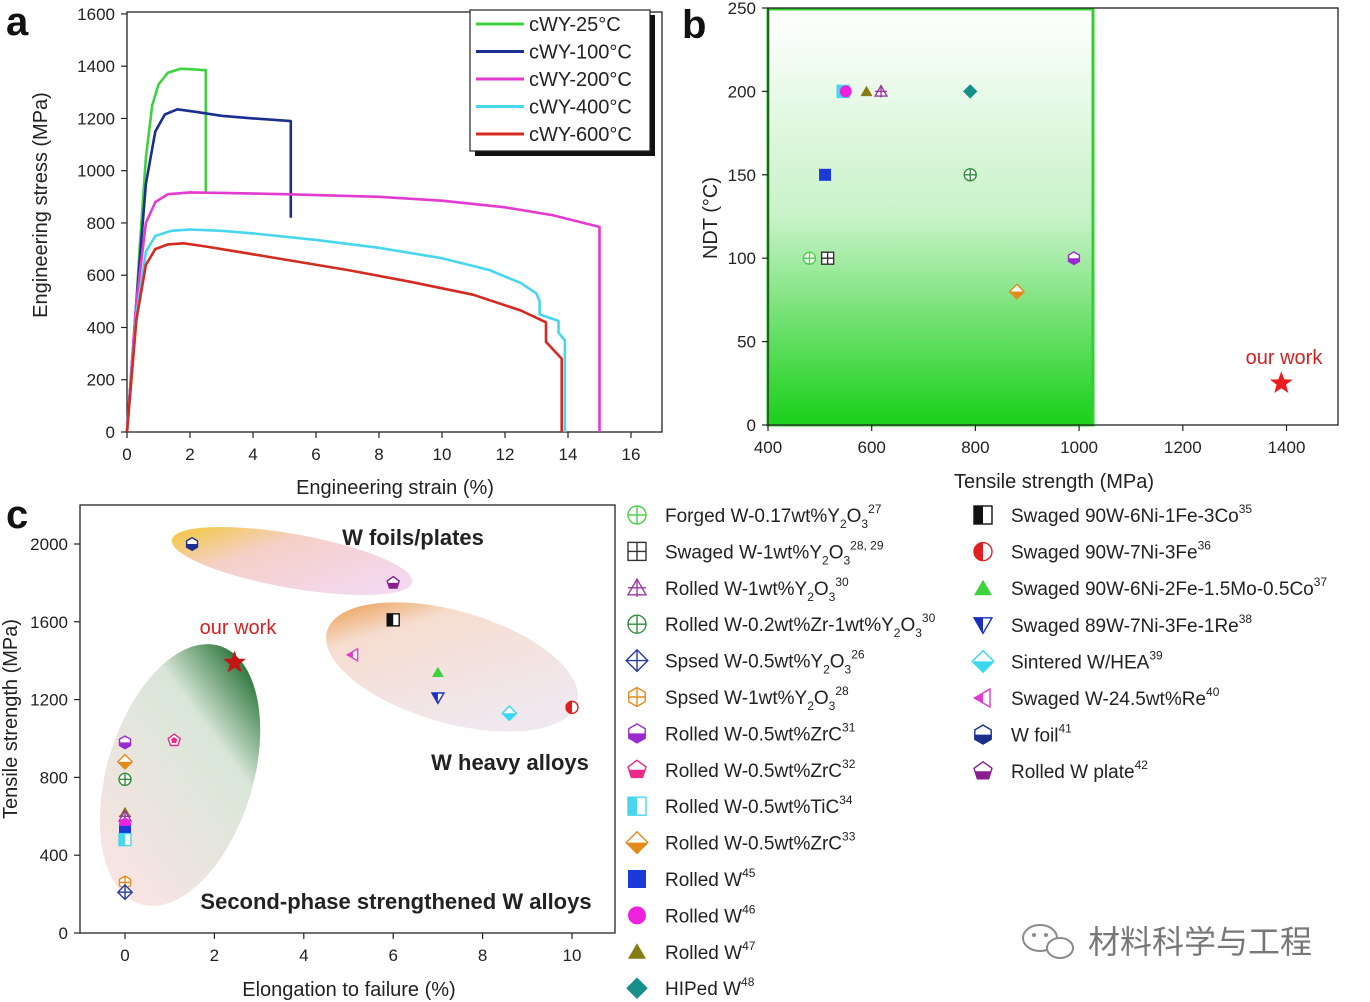 The height and width of the screenshot is (1002, 1370). What do you see at coordinates (101, 275) in the screenshot?
I see `panel-a-ytick-label-3: 600` at bounding box center [101, 275].